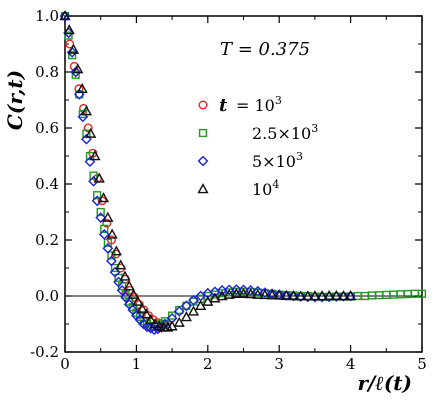  I want to click on legend: = 103 2.5×10³ 5×10³ 104 t, so click(257, 146).